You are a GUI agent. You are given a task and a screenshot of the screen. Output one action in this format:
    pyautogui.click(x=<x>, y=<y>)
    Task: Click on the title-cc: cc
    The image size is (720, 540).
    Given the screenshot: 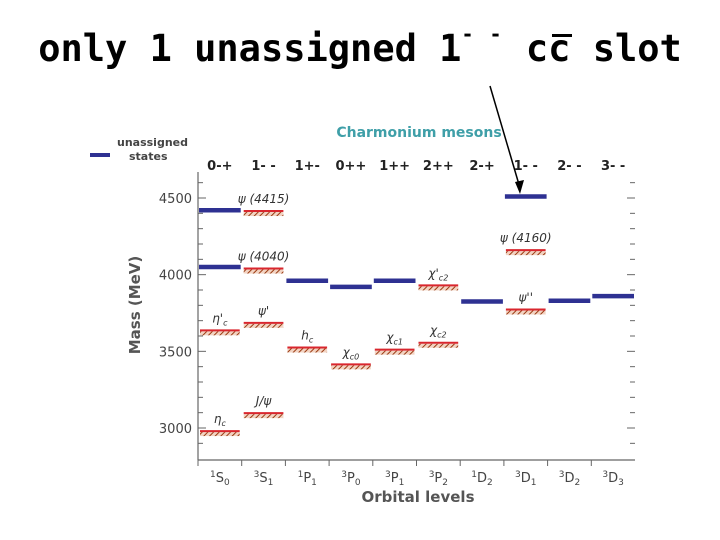 What is the action you would take?
    pyautogui.click(x=549, y=48)
    